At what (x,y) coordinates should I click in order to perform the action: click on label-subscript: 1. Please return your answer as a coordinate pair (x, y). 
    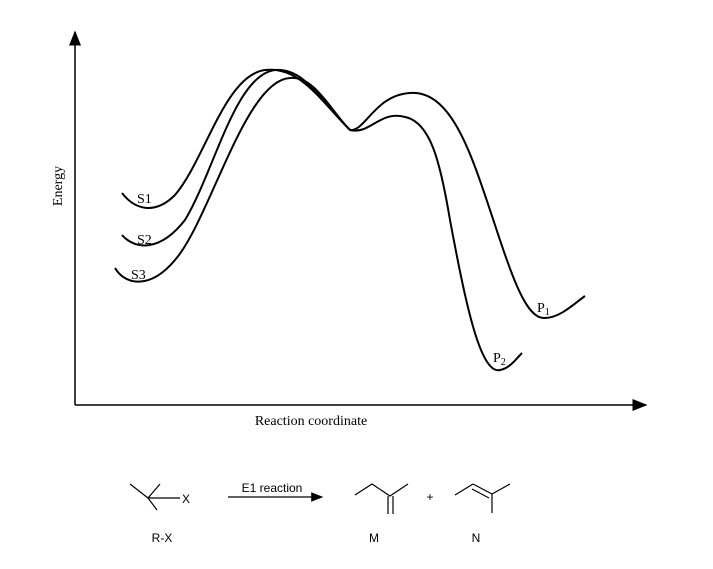
    Looking at the image, I should click on (547, 312).